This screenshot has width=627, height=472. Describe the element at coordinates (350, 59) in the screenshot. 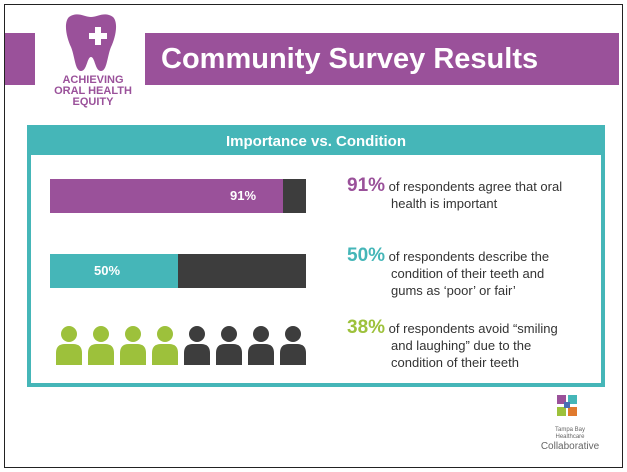

I see `page-title: Community Survey Results` at that location.